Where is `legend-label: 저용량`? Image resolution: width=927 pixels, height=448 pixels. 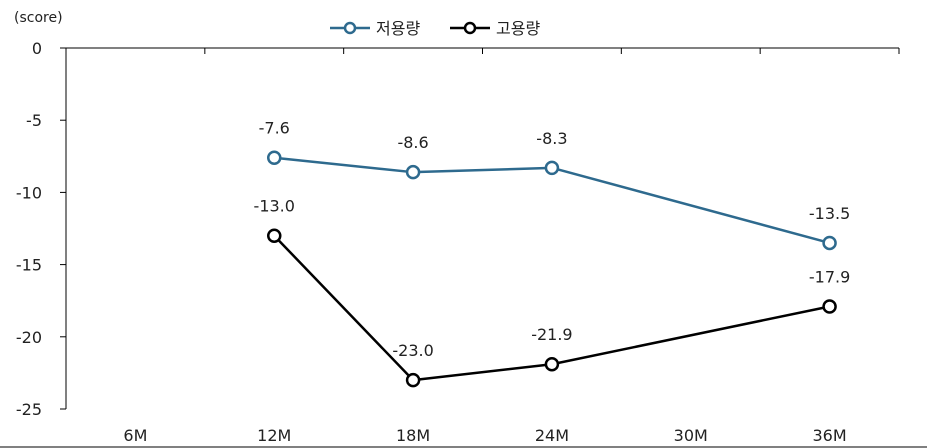 legend-label: 저용량 is located at coordinates (398, 28).